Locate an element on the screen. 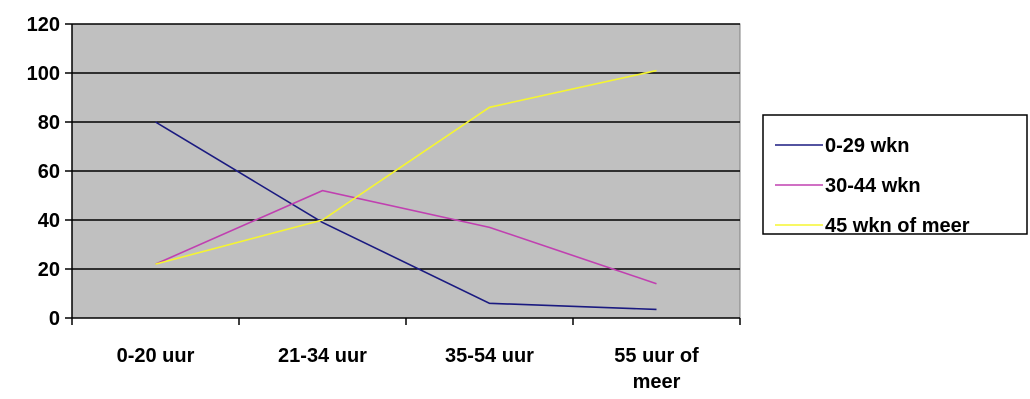 Image resolution: width=1030 pixels, height=399 pixels. legend-box is located at coordinates (895, 174).